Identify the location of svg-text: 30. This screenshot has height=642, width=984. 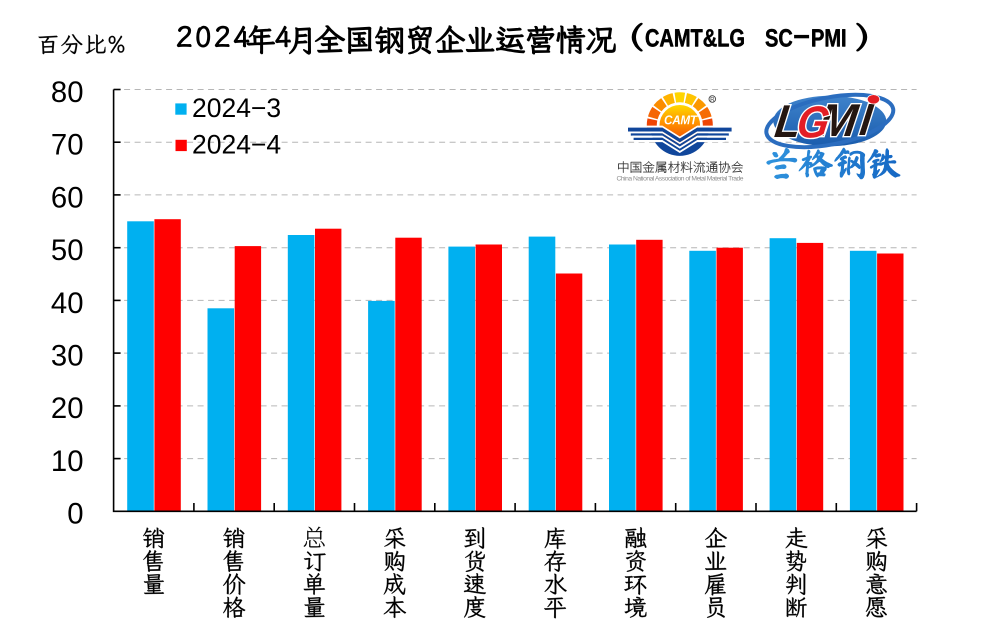
(67, 356).